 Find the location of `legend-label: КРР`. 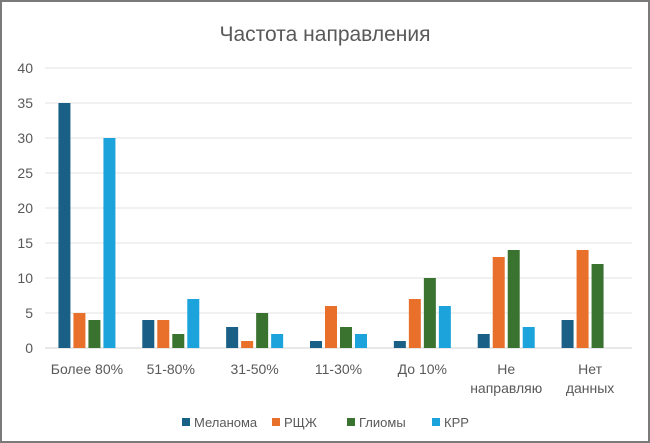

legend-label: КРР is located at coordinates (456, 422).